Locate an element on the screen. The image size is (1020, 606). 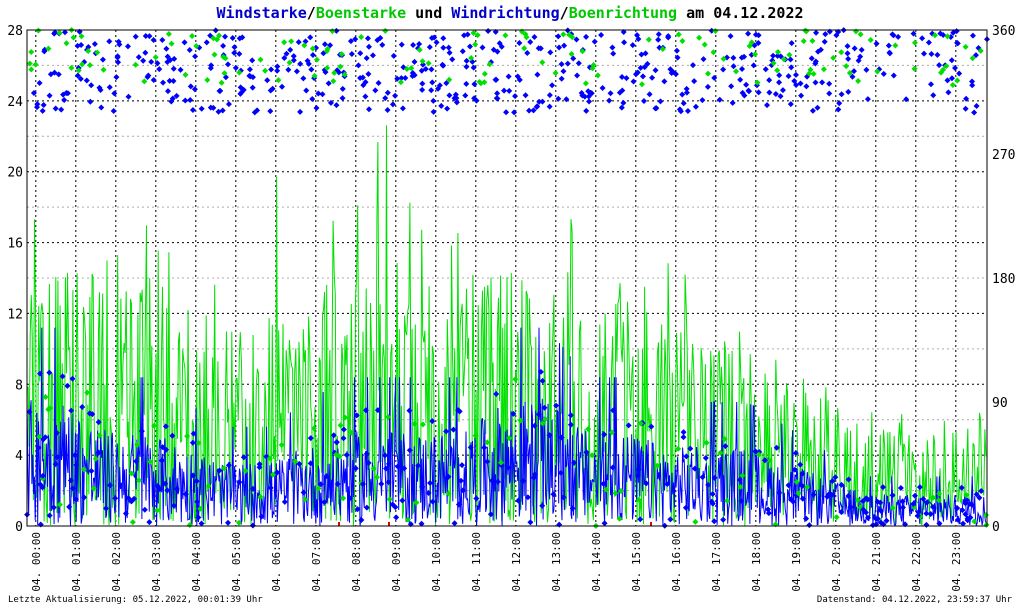
title-boenrichtung: Boenrichtung is located at coordinates (623, 13).